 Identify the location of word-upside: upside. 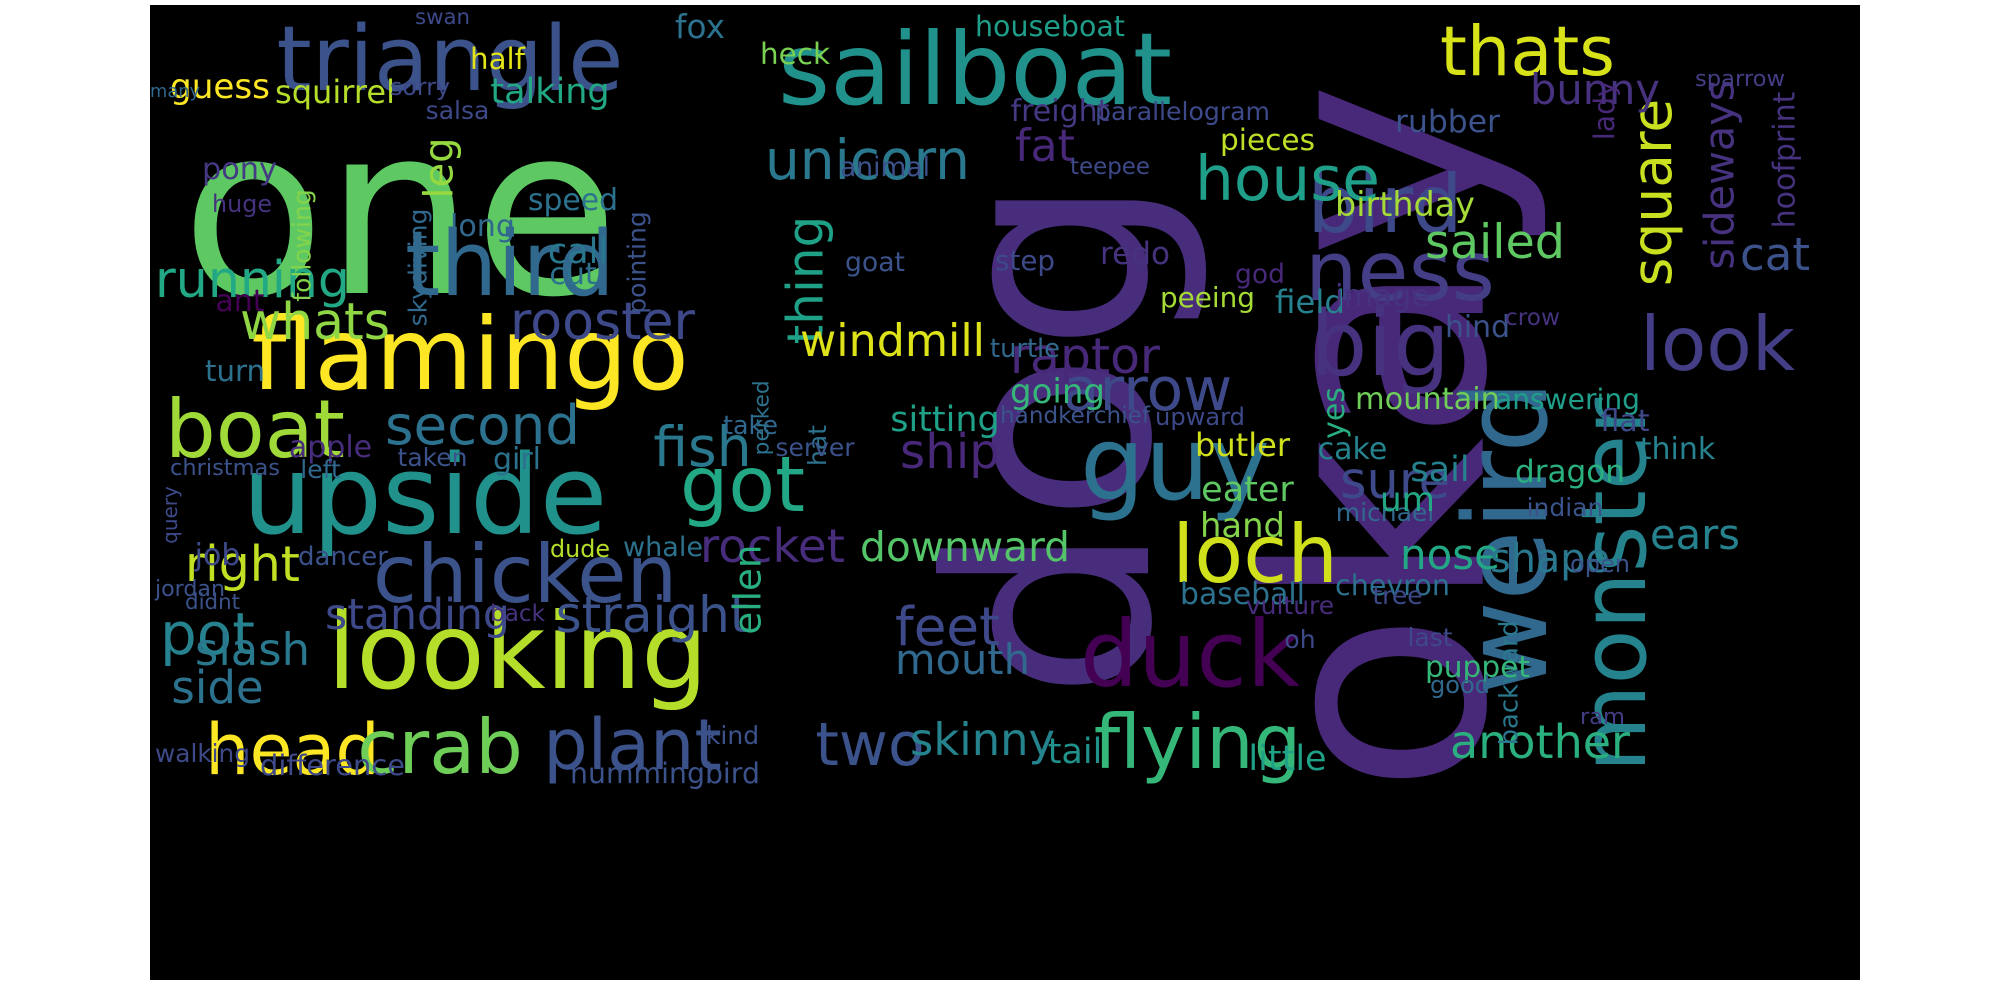
(425, 495).